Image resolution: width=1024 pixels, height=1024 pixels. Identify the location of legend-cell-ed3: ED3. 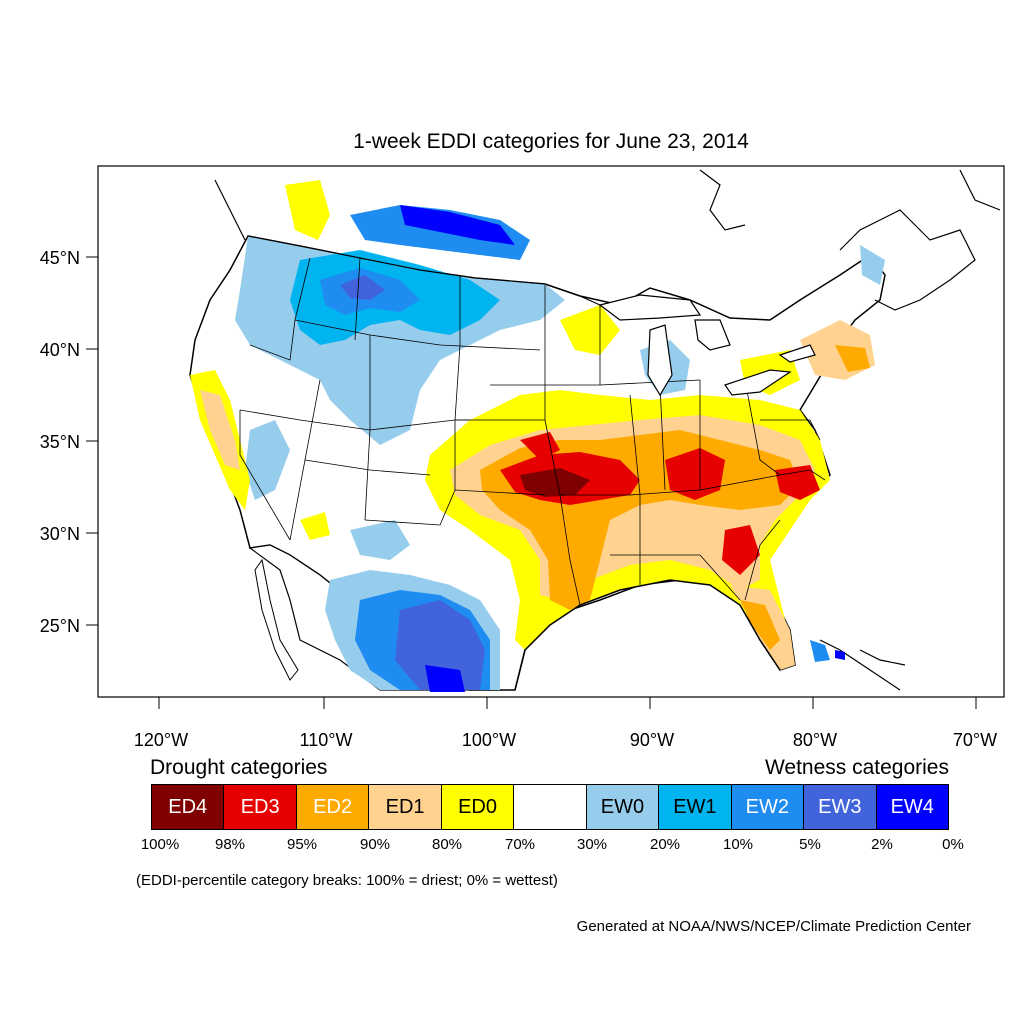
(260, 807).